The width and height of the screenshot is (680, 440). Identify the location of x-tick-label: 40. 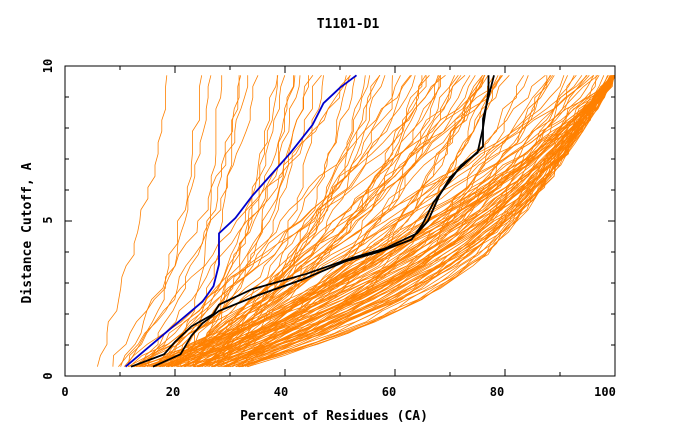
(281, 392).